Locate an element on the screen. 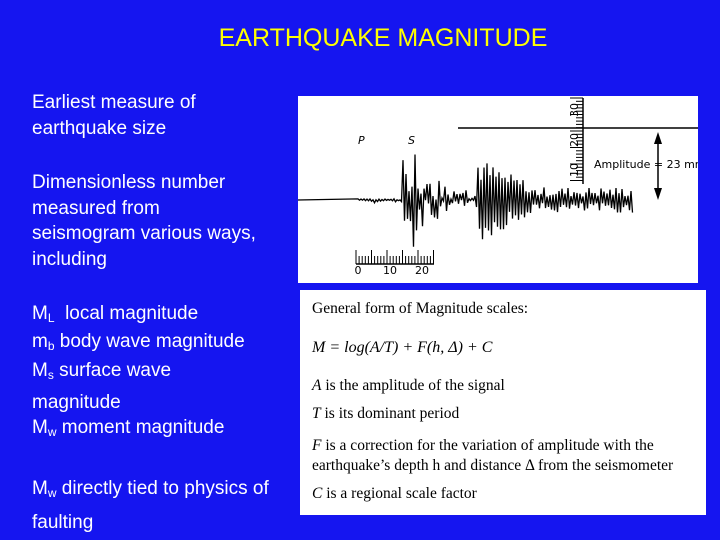 This screenshot has height=540, width=720. scale-item: Ms surface wave magnitude is located at coordinates (127, 387).